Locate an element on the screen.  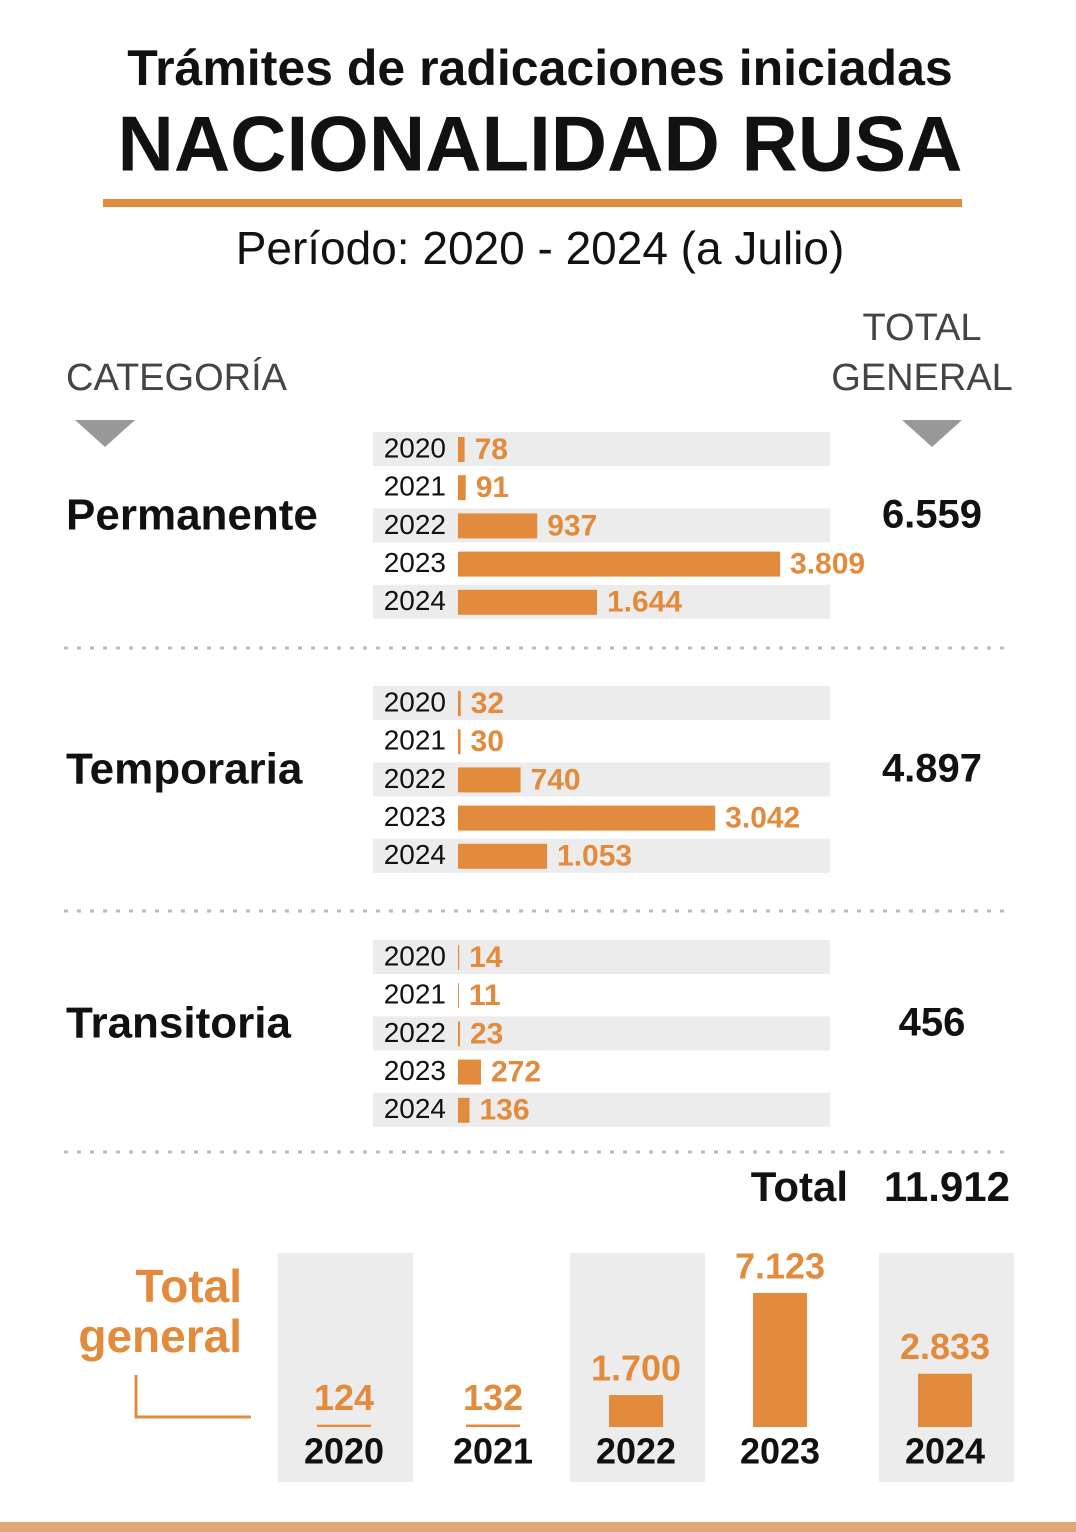
category-label: CATEGORÍA is located at coordinates (177, 377).